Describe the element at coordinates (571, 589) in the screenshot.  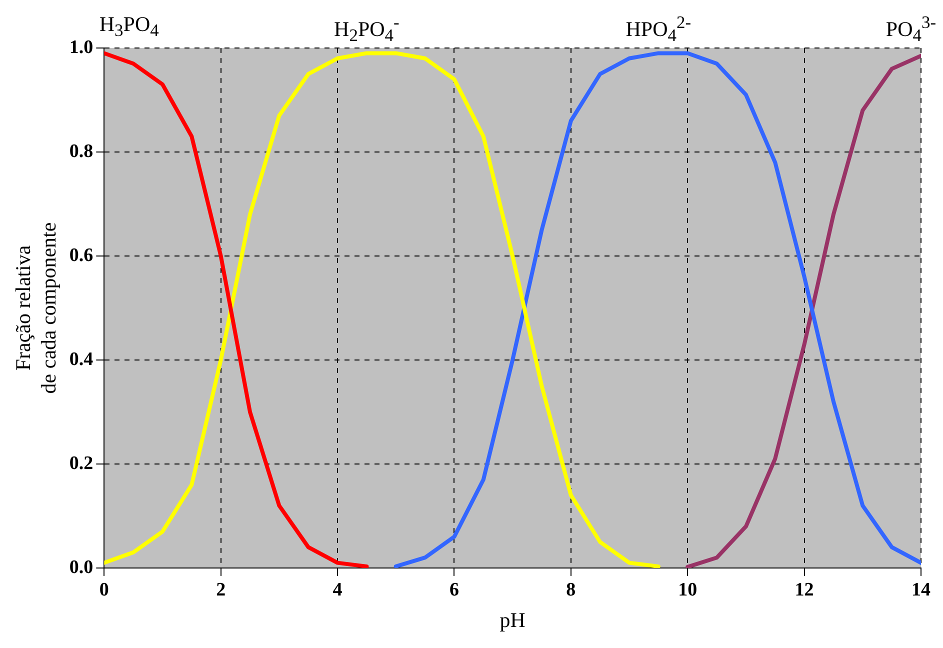
I see `x-tick-label: 8` at that location.